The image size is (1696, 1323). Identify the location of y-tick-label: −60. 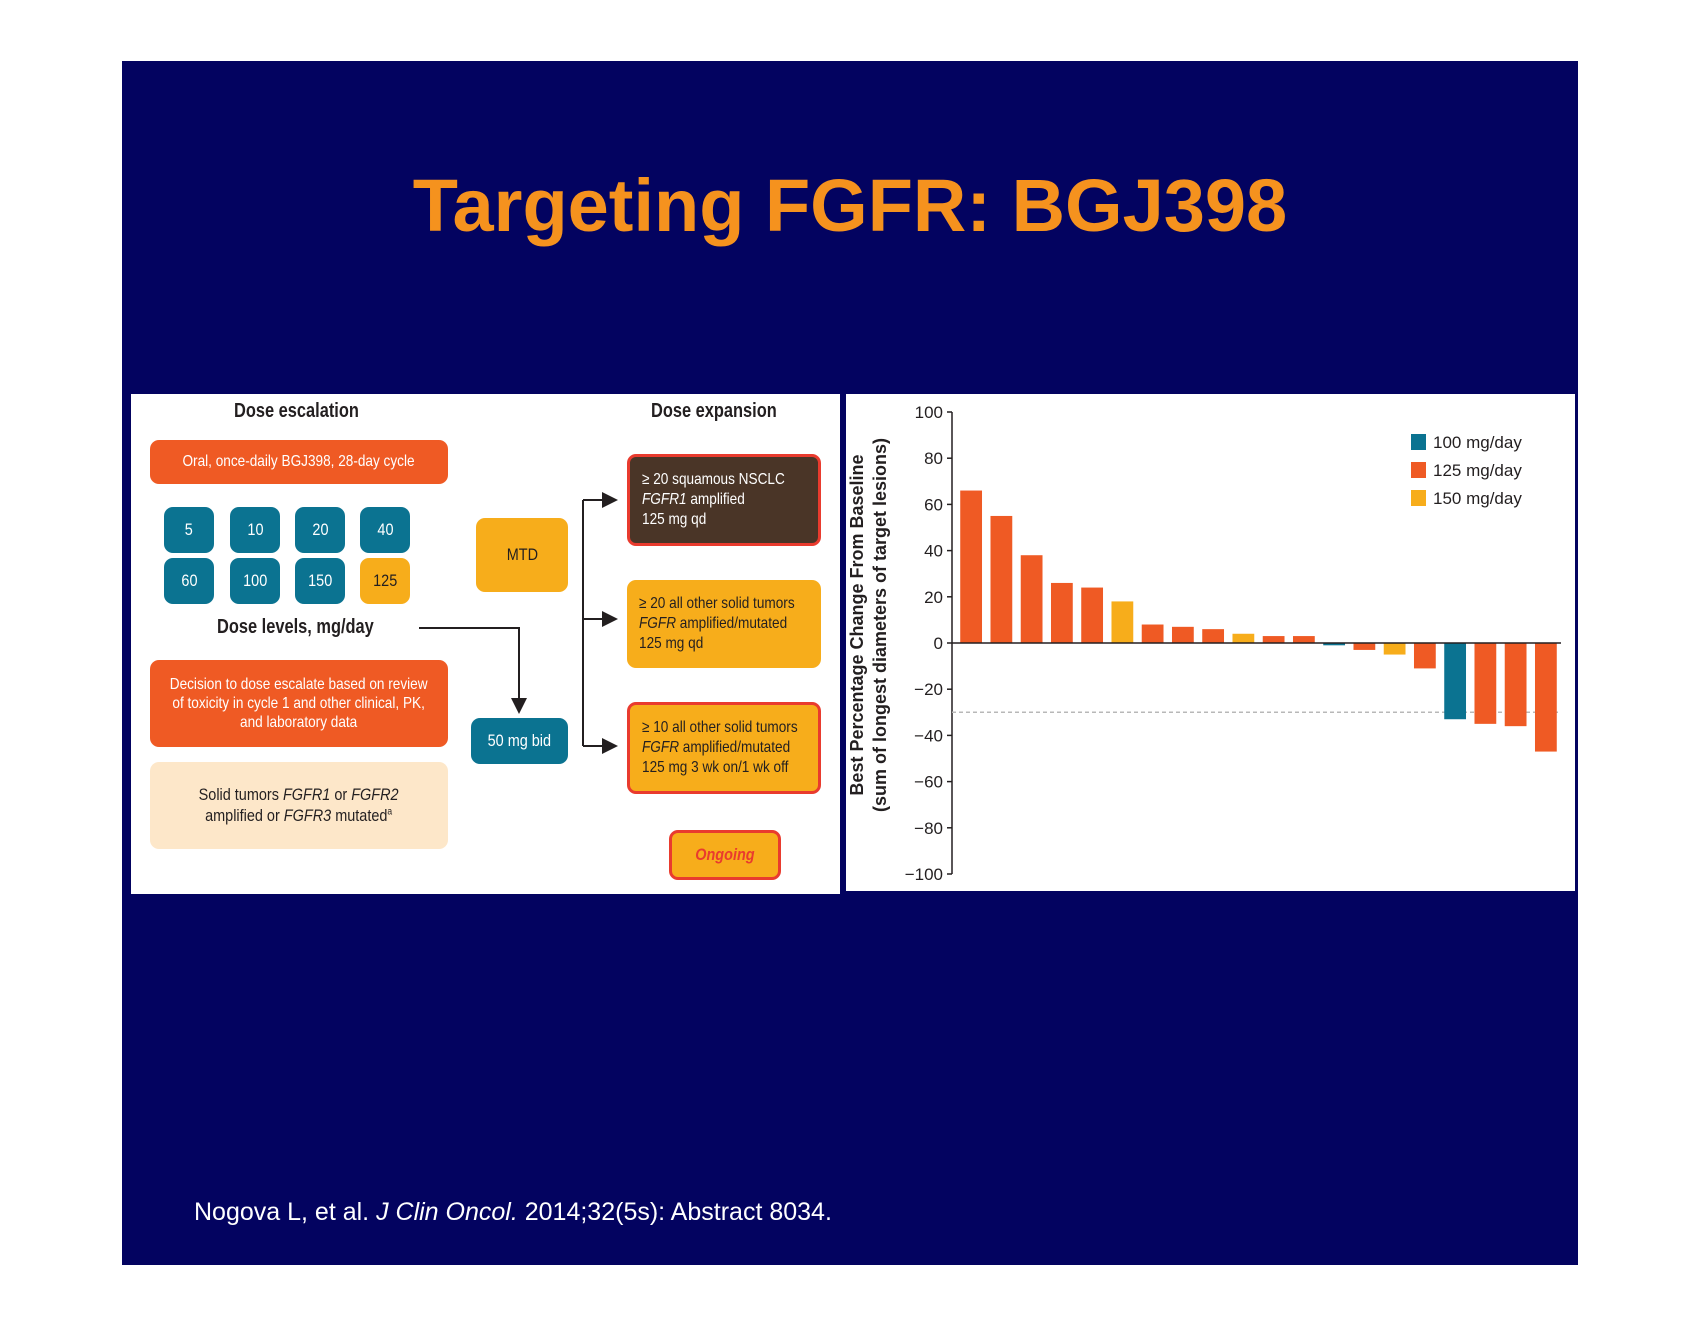
(928, 782).